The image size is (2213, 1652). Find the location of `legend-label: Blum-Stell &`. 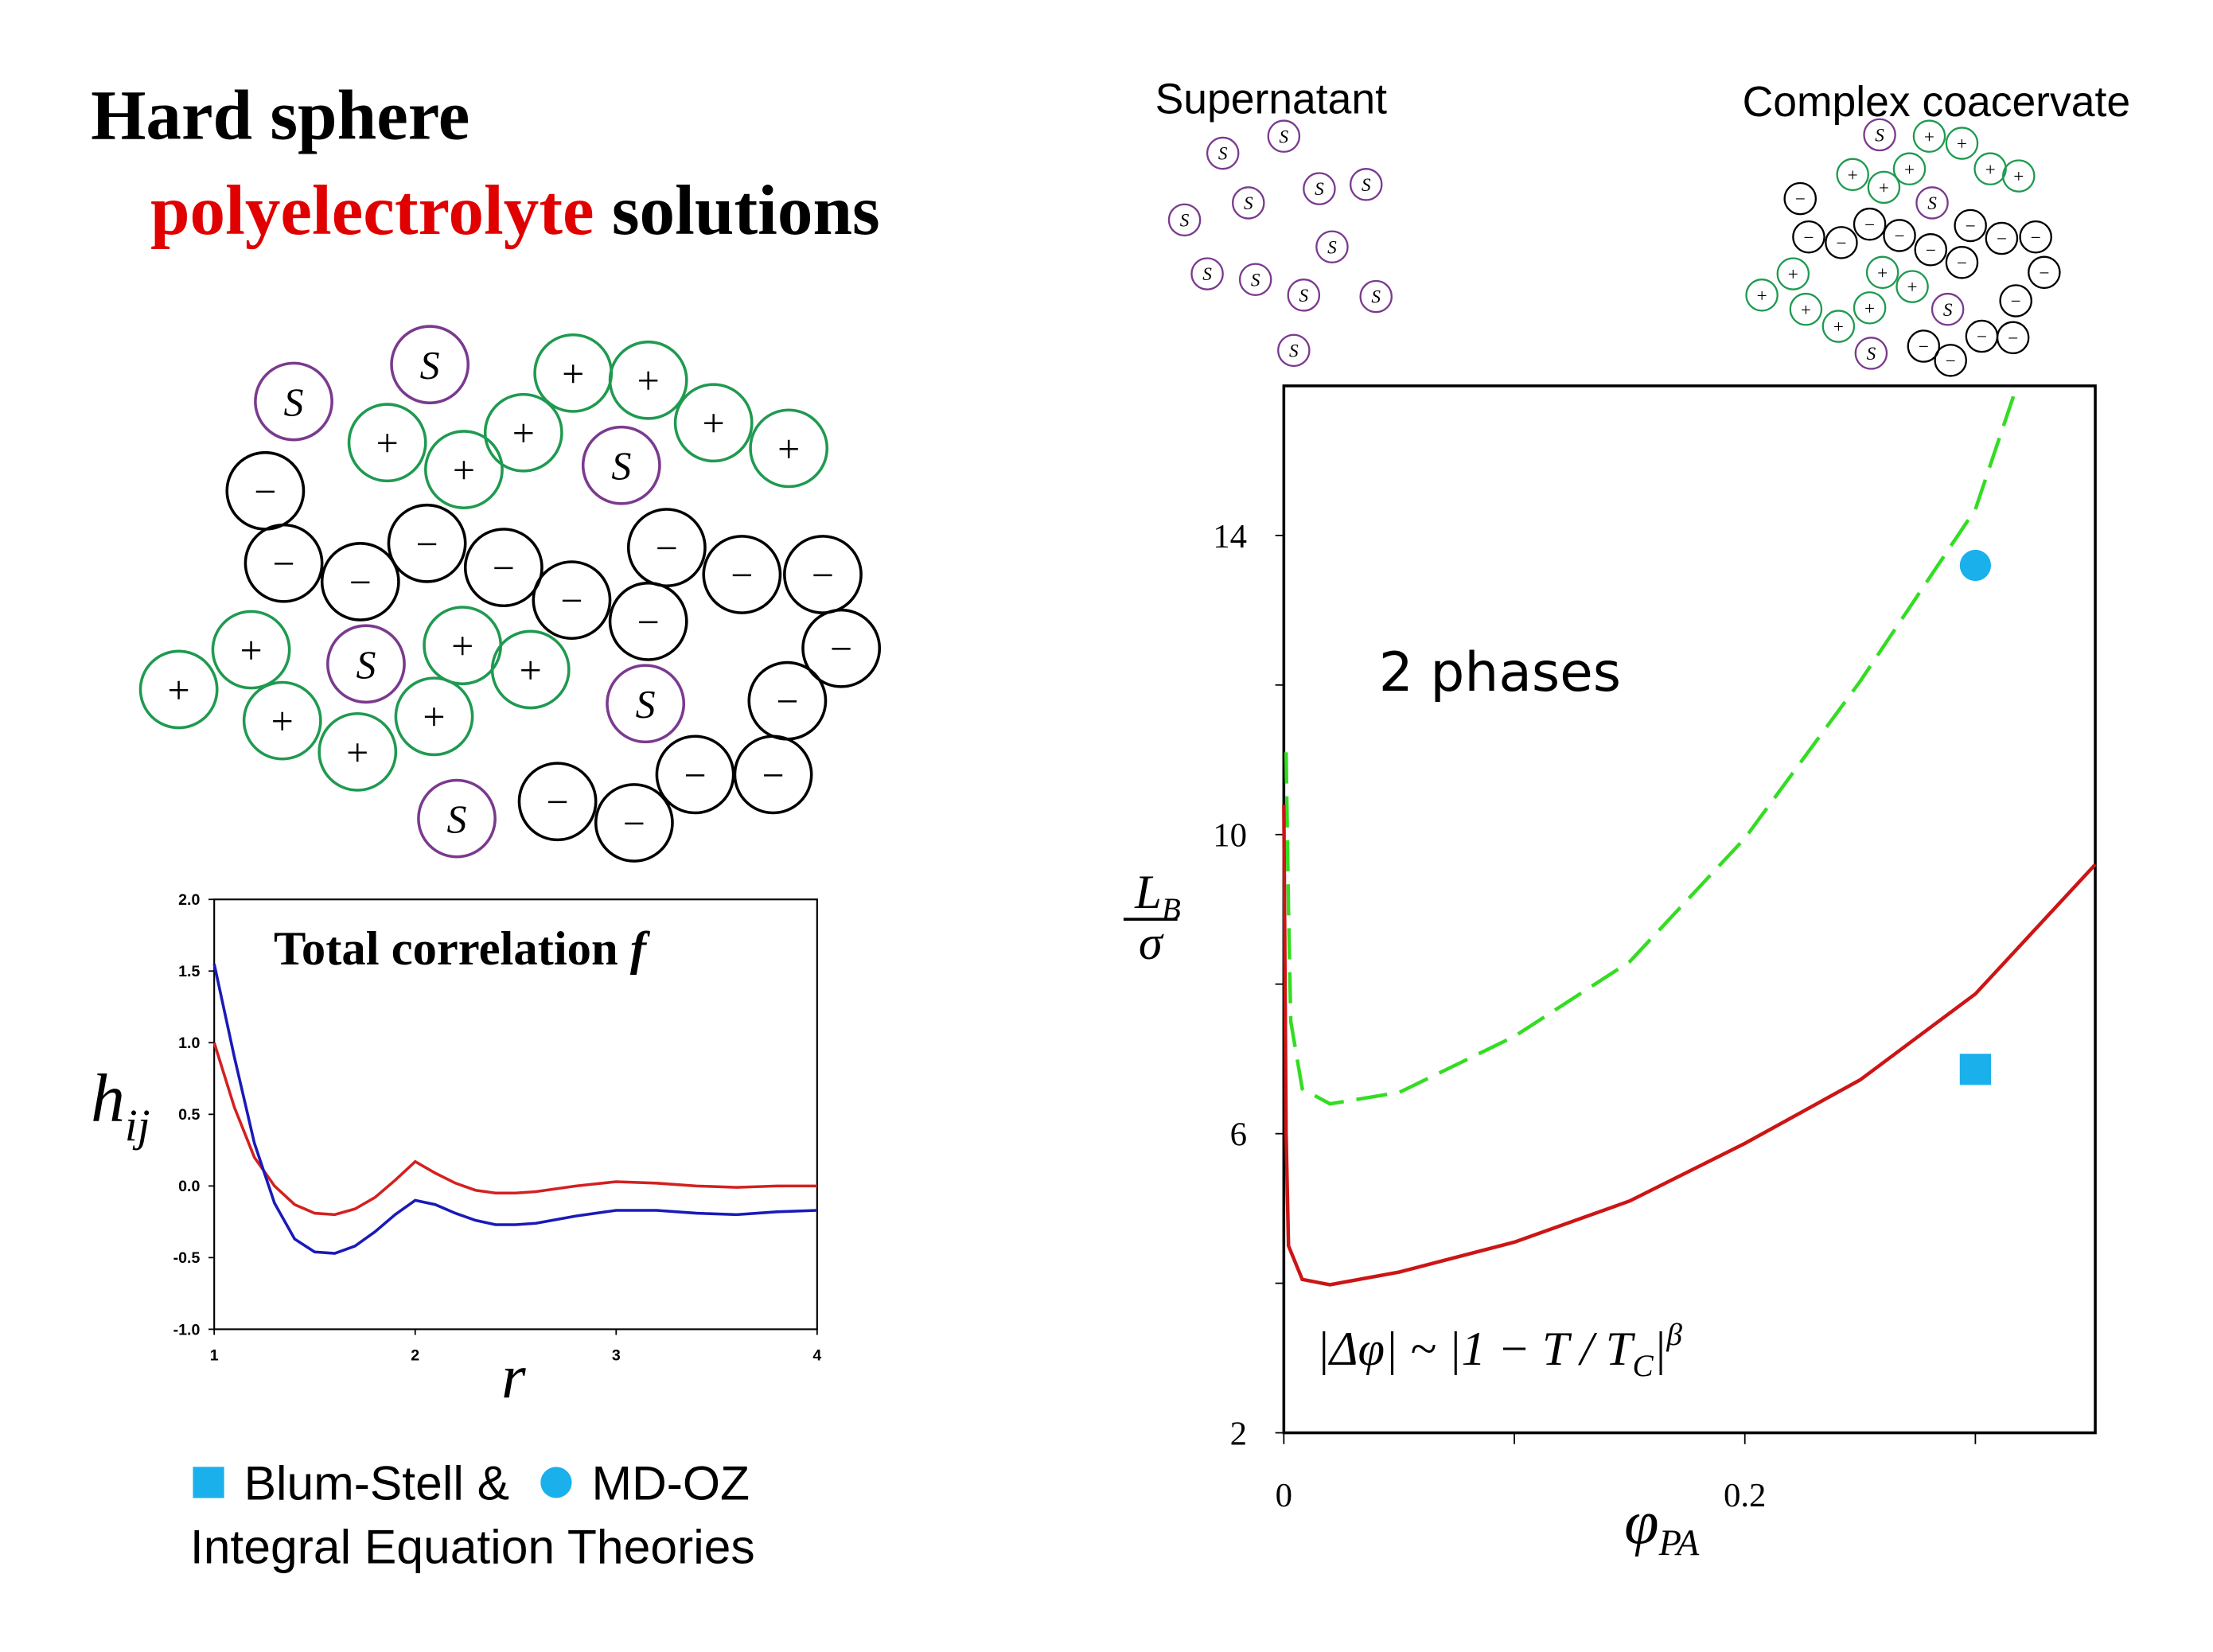

legend-label: Blum-Stell & is located at coordinates (376, 1482).